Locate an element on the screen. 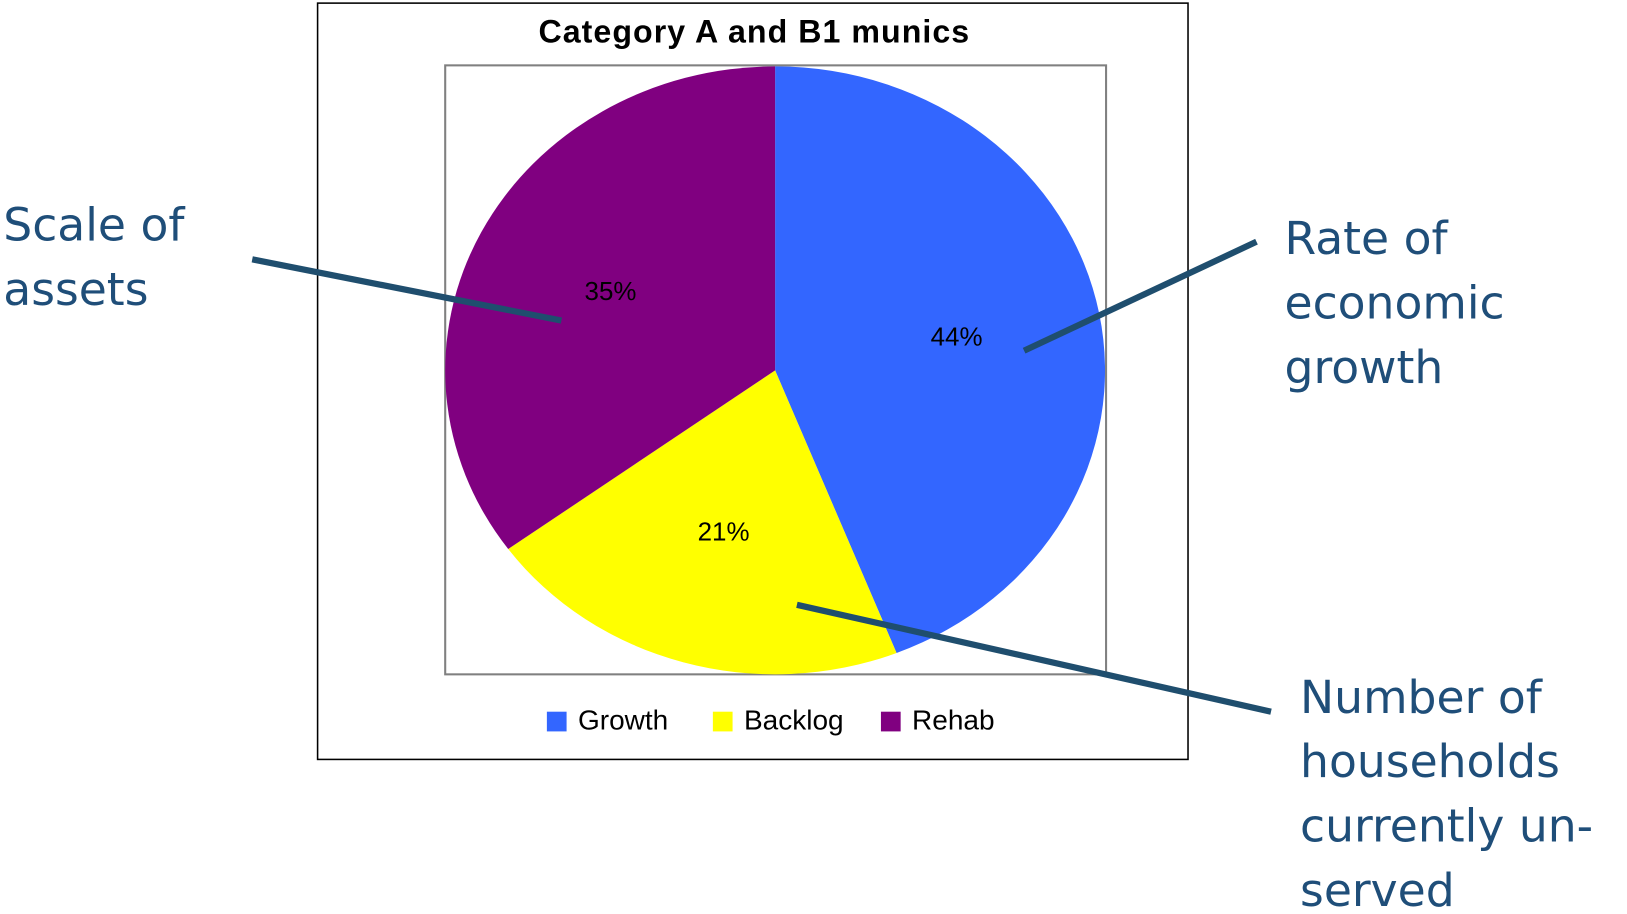  annotation-text: economic is located at coordinates (1395, 303).